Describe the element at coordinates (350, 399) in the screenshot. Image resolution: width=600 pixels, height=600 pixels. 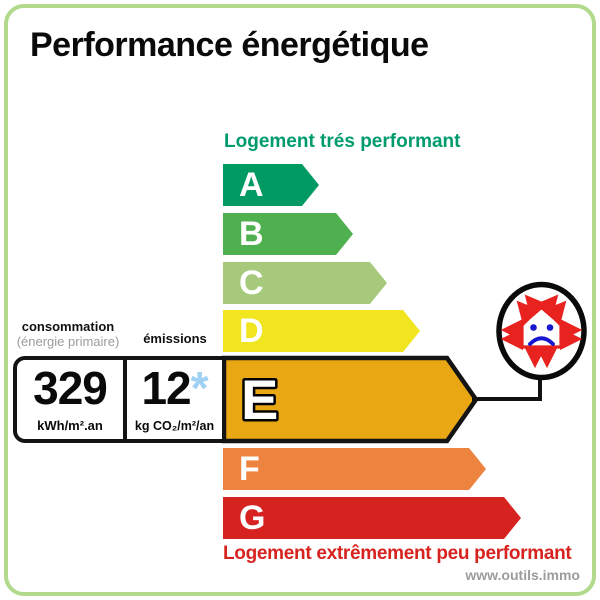
I see `bar-class-e: E` at that location.